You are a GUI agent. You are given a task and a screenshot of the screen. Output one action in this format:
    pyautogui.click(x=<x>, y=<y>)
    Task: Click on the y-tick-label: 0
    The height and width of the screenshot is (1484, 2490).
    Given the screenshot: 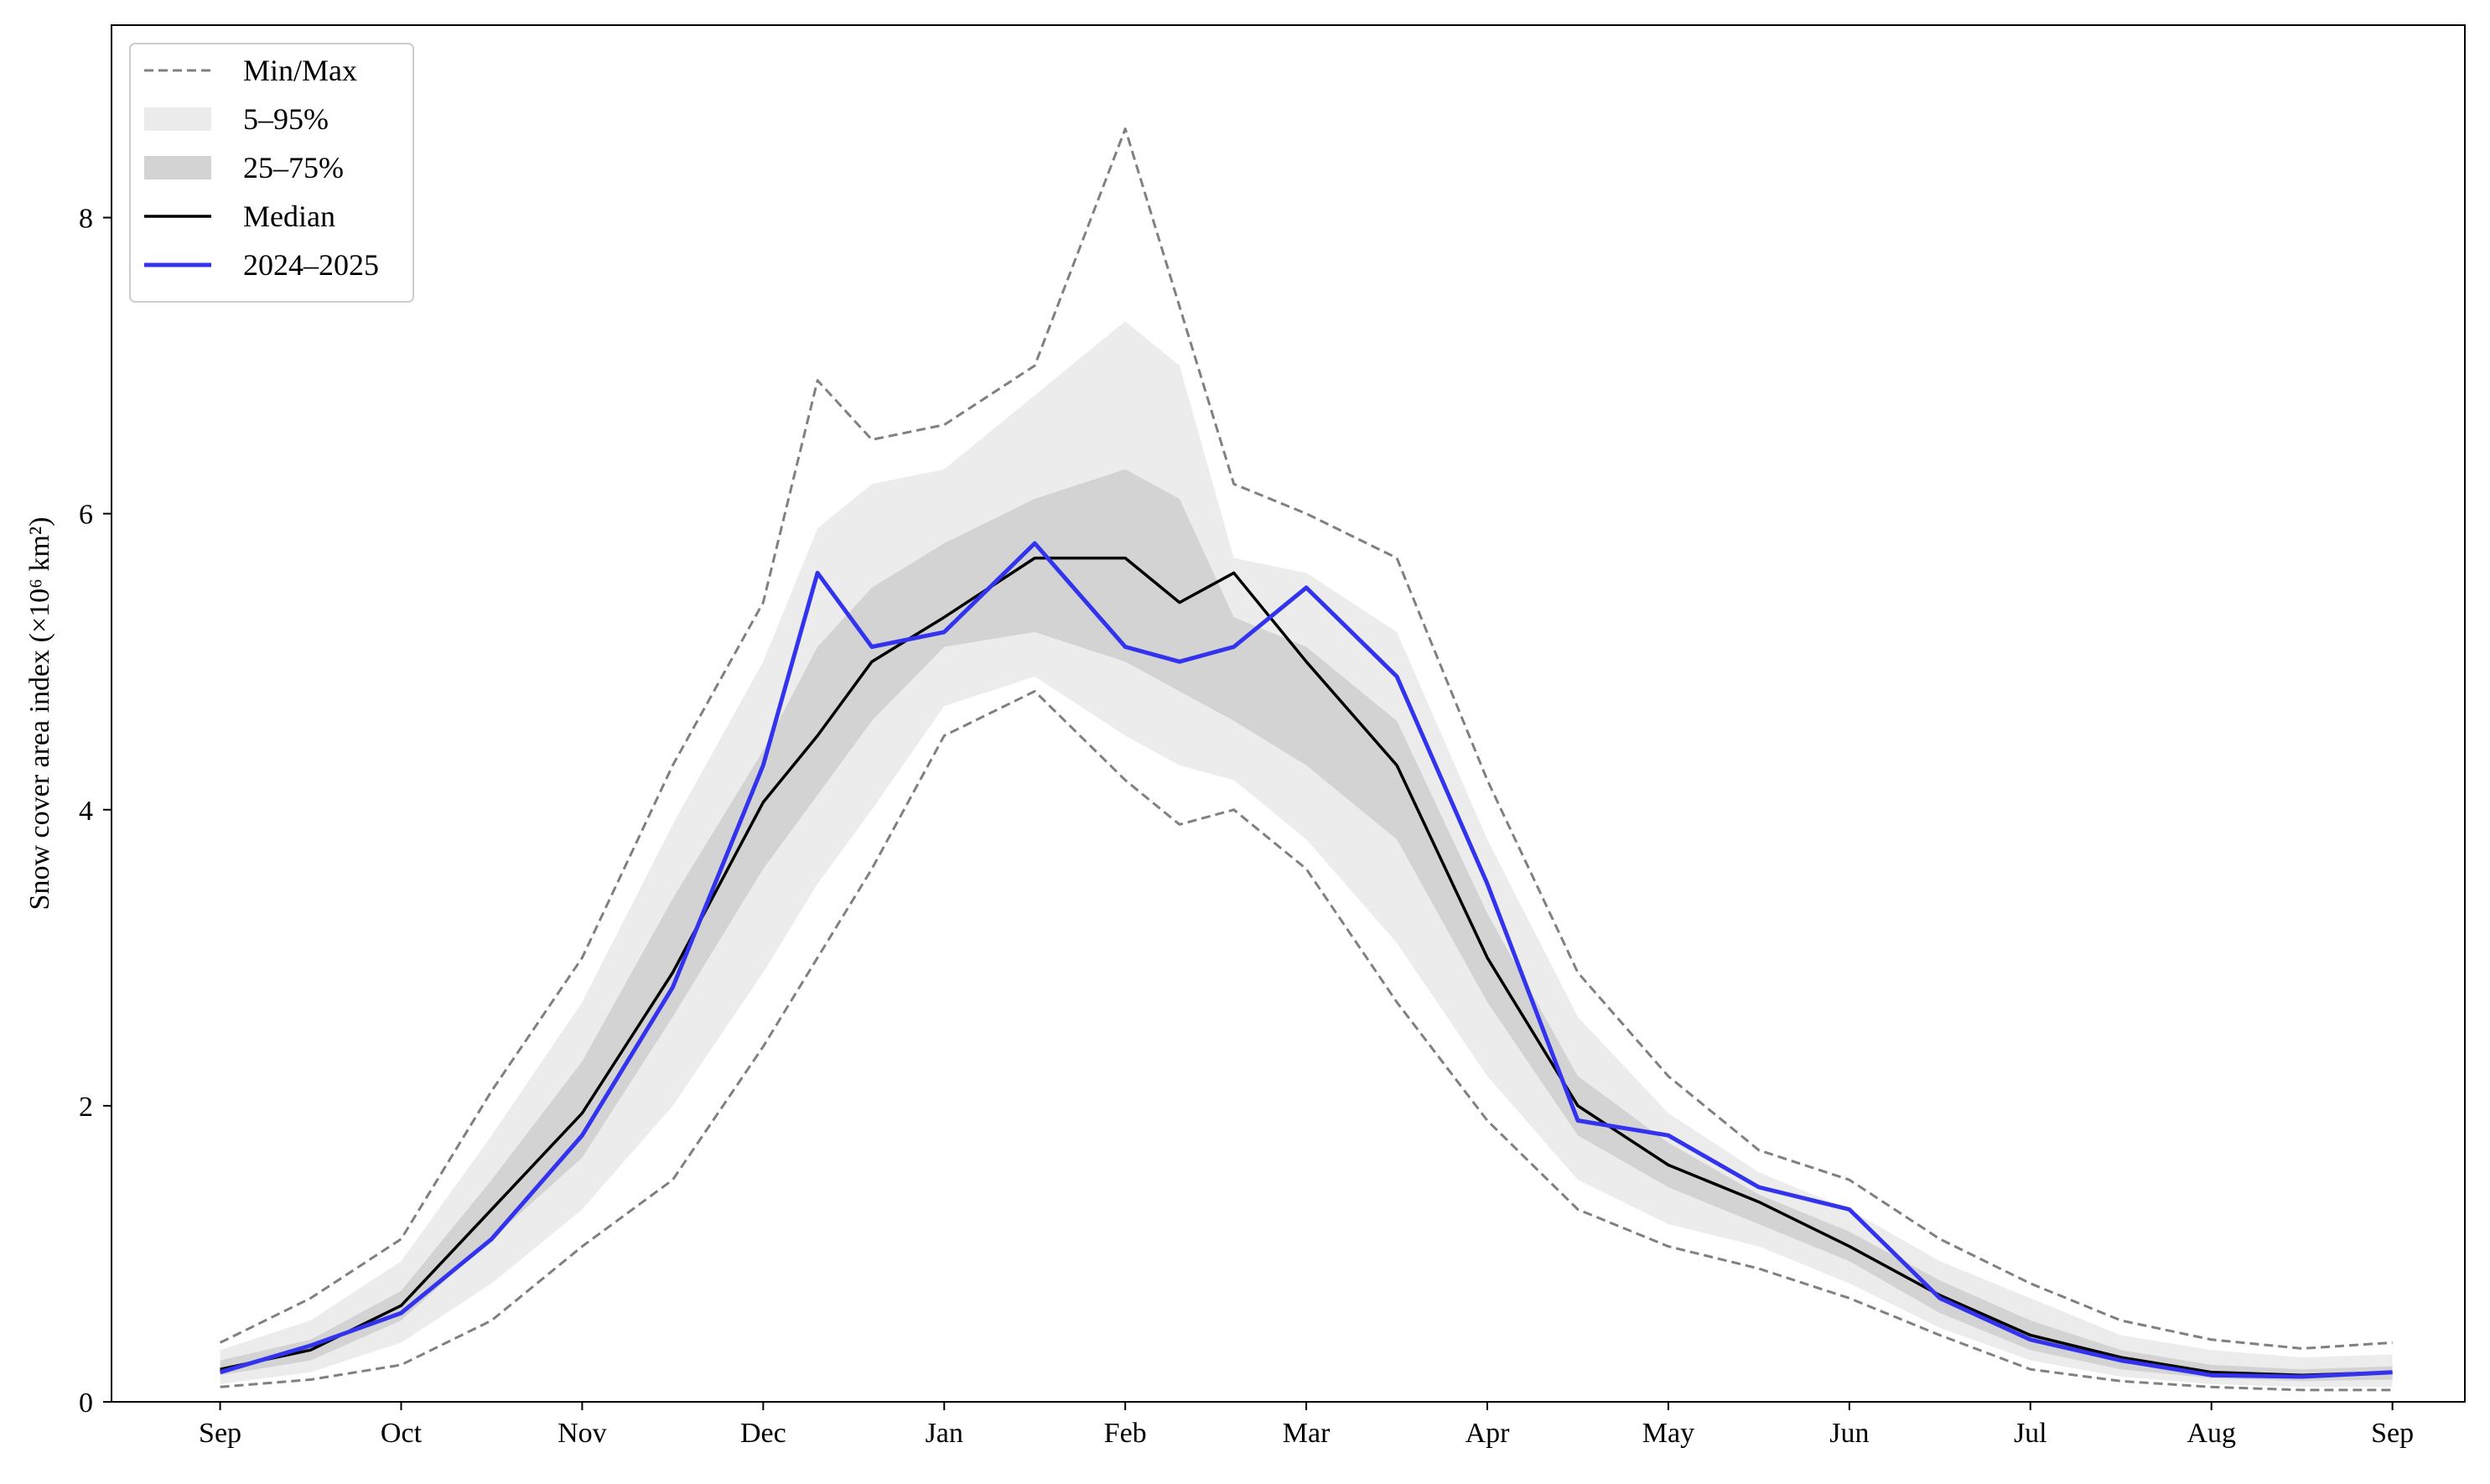 What is the action you would take?
    pyautogui.click(x=86, y=1403)
    